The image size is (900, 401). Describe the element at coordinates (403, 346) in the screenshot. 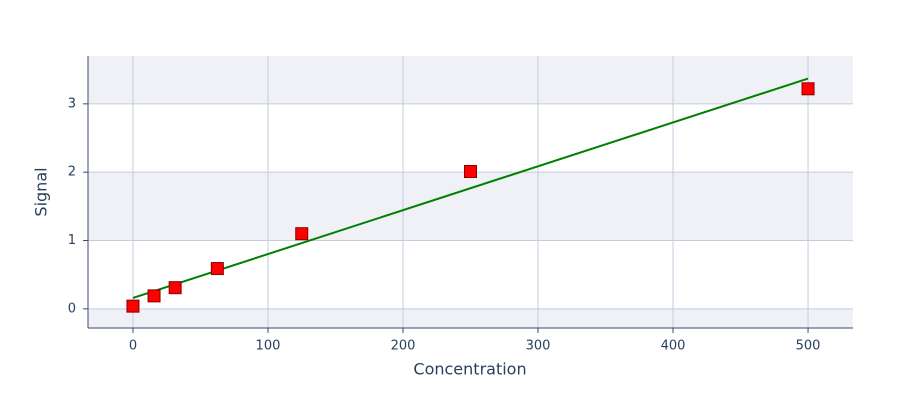

I see `x-tick-label: 200` at that location.